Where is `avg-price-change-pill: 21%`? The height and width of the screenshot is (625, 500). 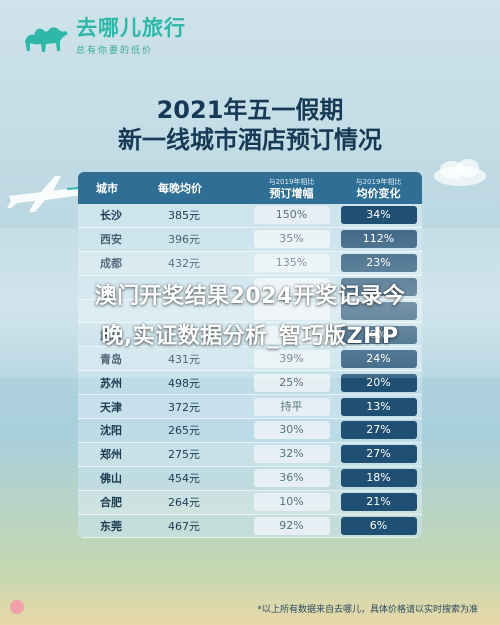
avg-price-change-pill: 21% is located at coordinates (378, 502).